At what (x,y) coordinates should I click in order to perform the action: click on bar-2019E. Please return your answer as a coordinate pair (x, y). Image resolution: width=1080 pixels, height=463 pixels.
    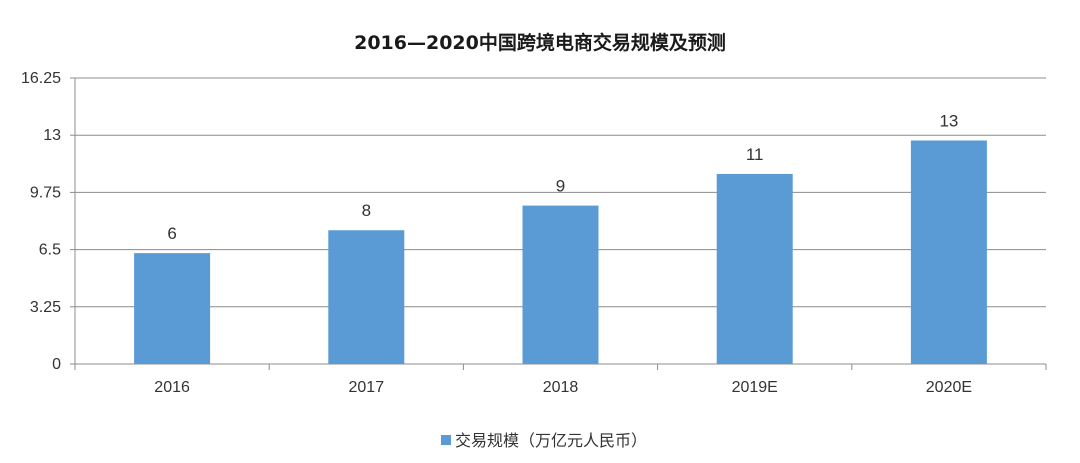
    Looking at the image, I should click on (754, 268).